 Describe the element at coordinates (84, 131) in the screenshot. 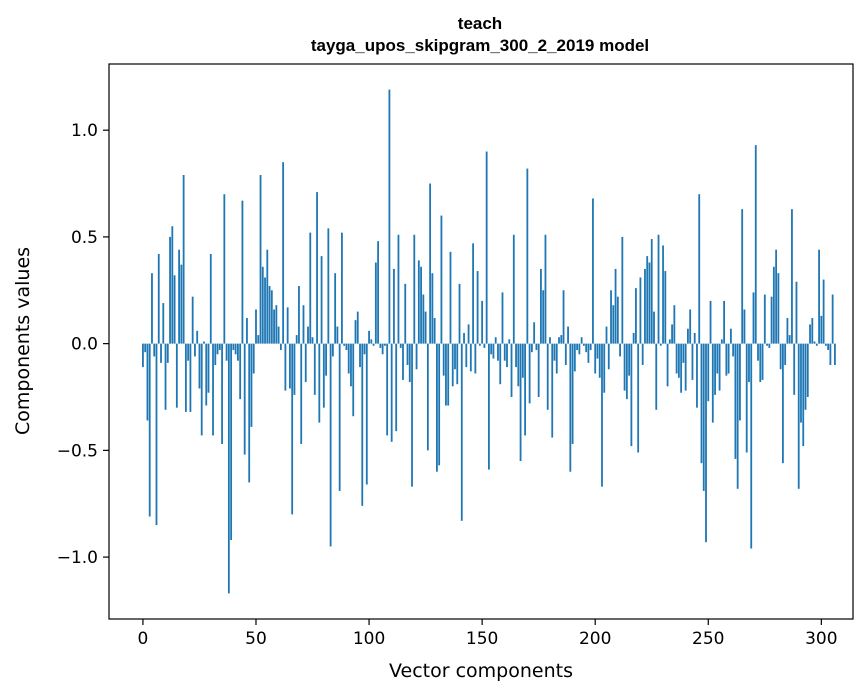

I see `y-tick-label: 1.0` at that location.